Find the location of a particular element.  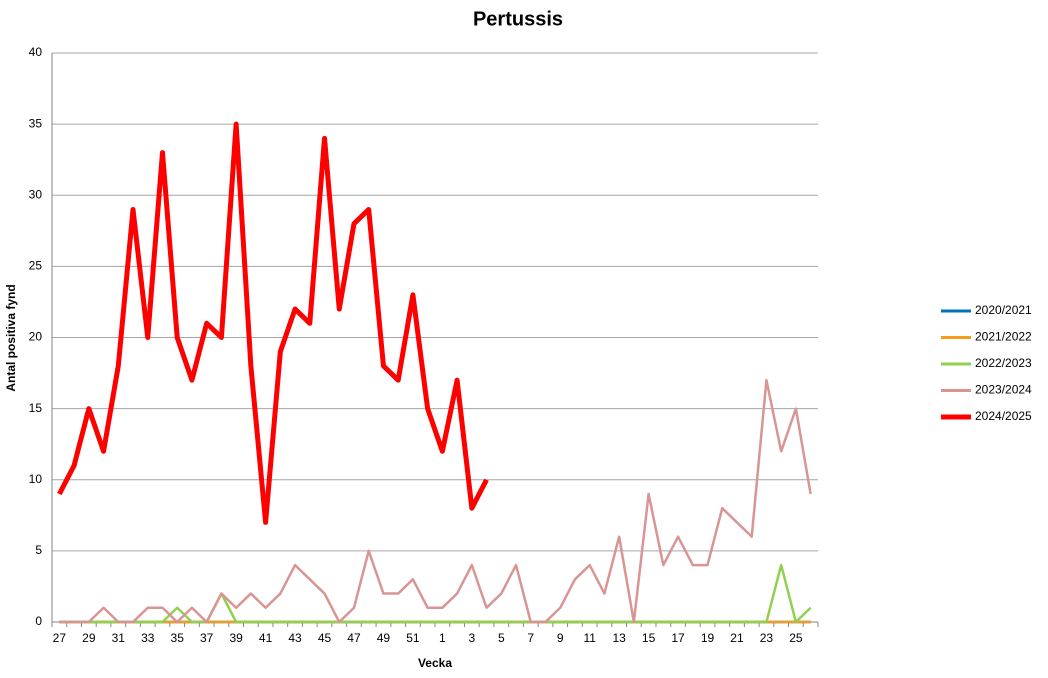

x-tick-label: 3 is located at coordinates (471, 638).